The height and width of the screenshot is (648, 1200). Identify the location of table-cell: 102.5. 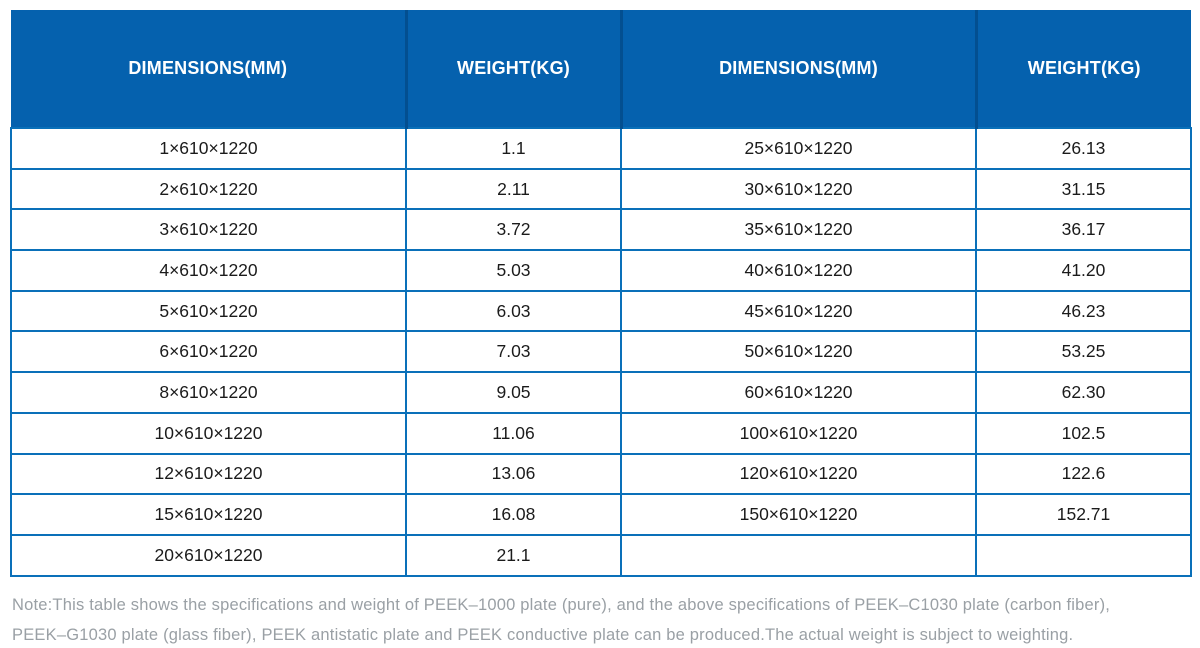
(1083, 433).